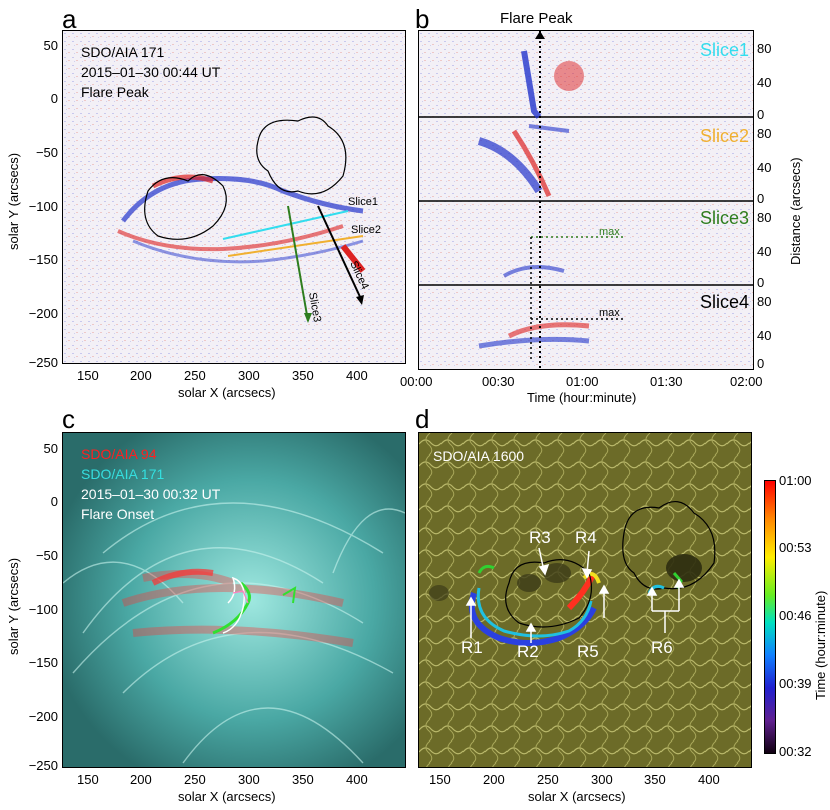 The image size is (830, 810). I want to click on b-ytick-s4-40: 40, so click(764, 335).